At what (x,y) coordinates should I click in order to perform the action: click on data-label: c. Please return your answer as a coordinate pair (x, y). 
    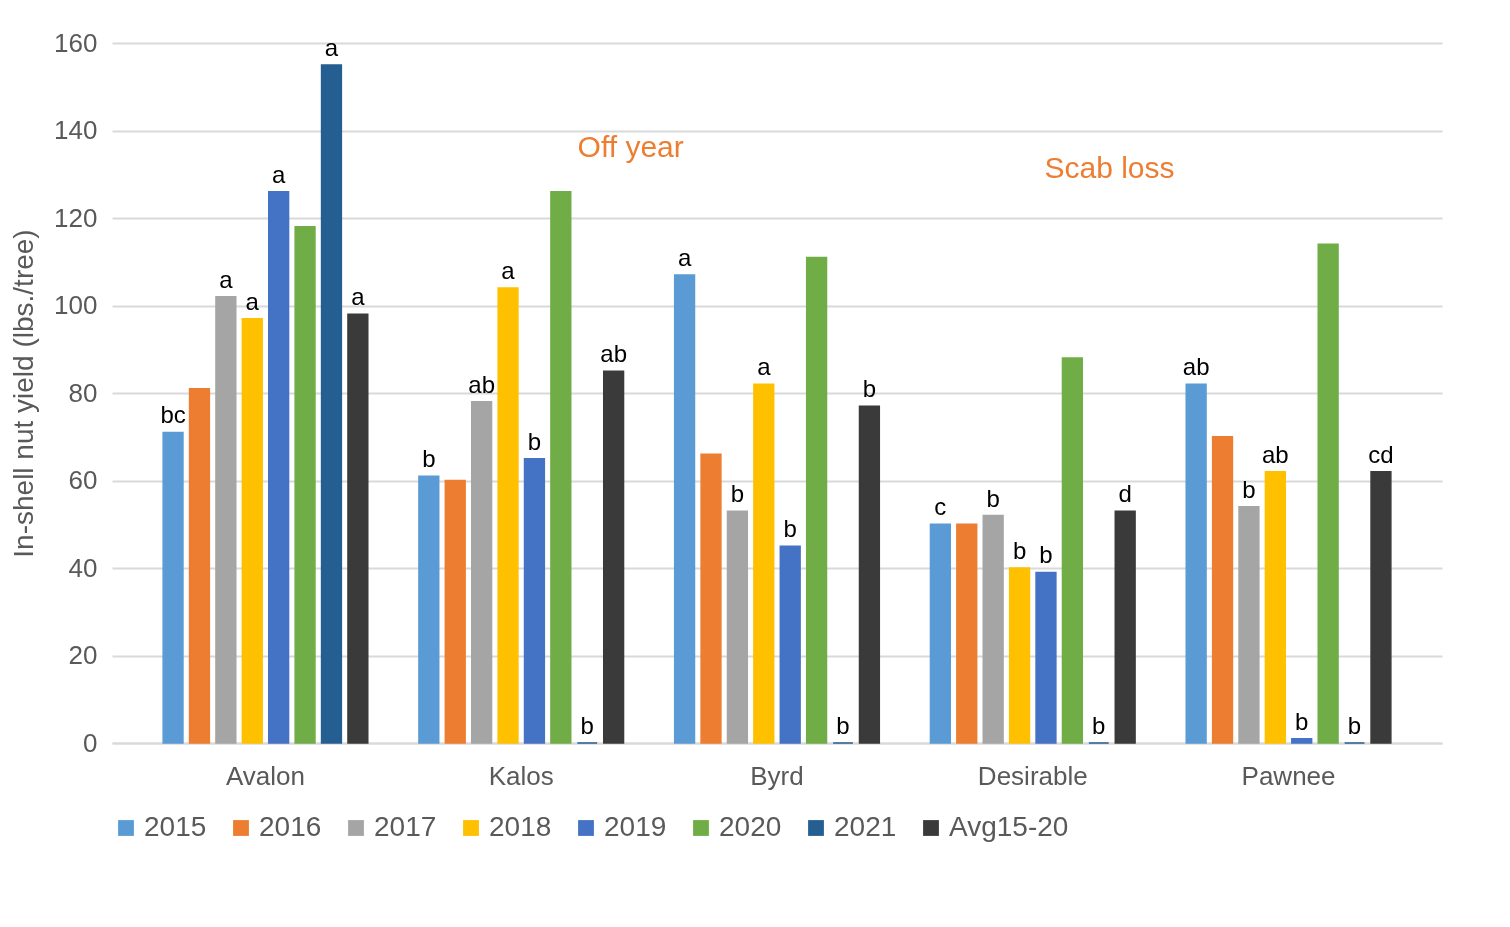
    Looking at the image, I should click on (940, 507).